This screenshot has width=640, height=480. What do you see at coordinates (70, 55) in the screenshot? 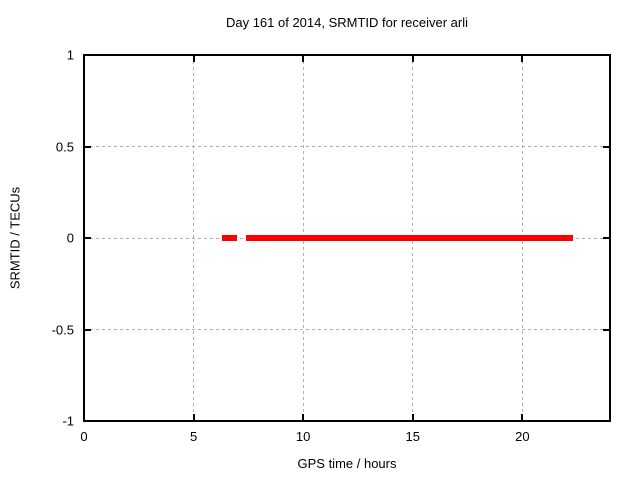
I see `y-tick-label: 1` at bounding box center [70, 55].